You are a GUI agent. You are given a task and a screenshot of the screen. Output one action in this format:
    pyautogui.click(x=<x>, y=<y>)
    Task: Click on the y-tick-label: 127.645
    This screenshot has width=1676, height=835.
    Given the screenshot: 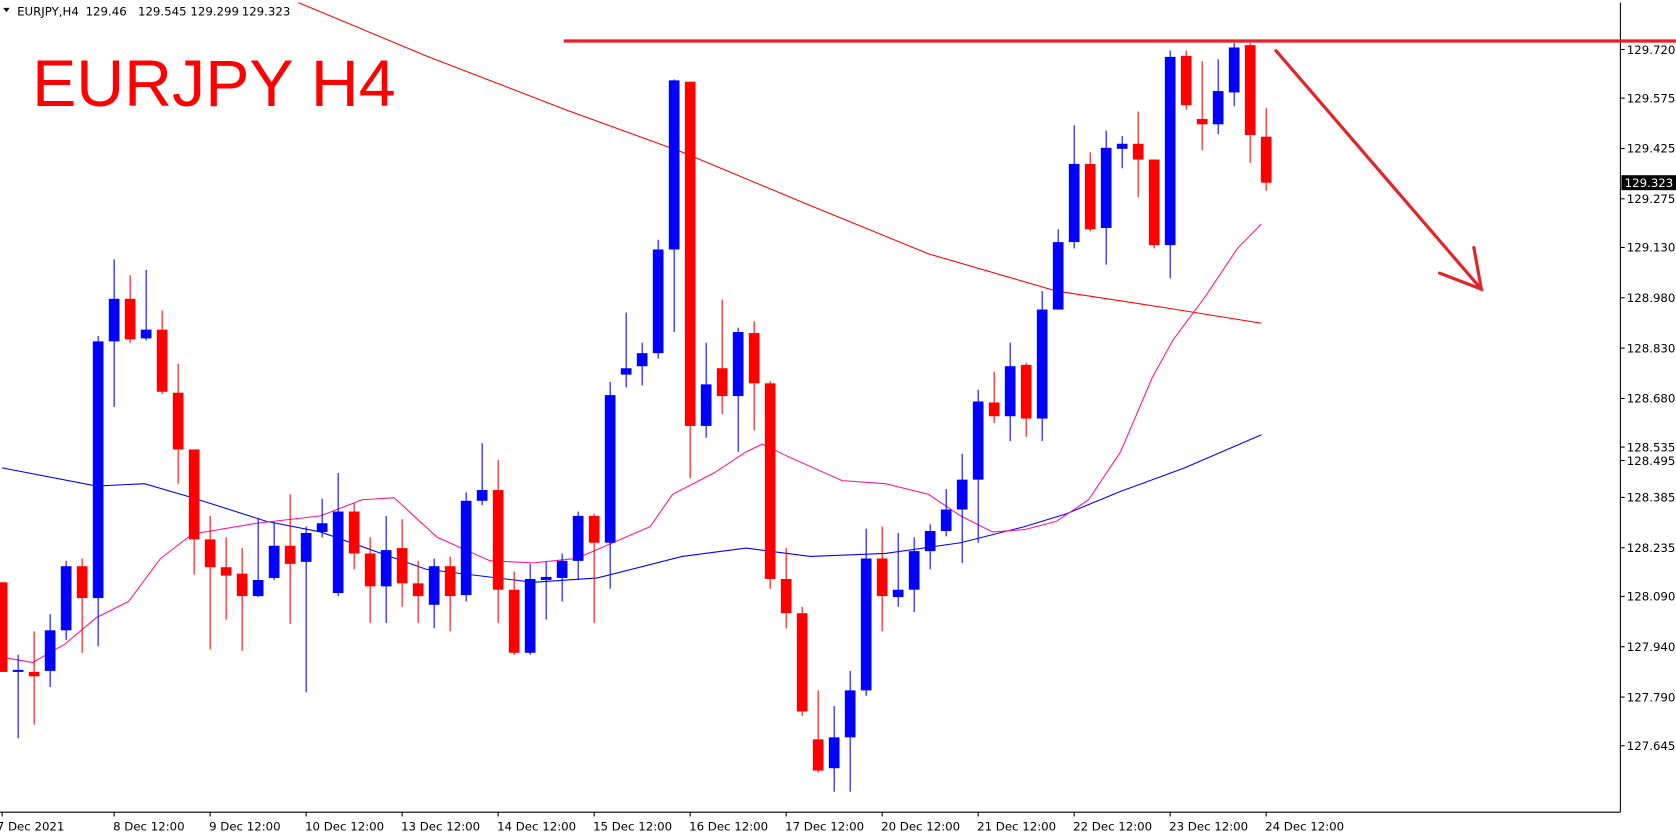 What is the action you would take?
    pyautogui.click(x=1651, y=746)
    